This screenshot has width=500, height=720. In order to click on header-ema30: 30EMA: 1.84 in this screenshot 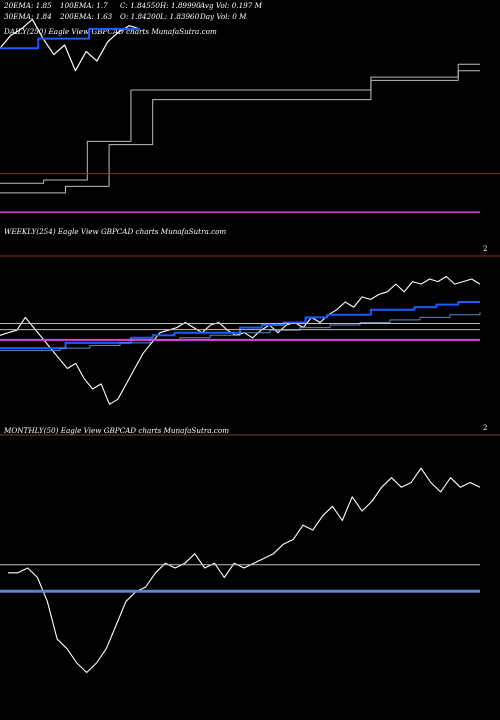, I will do `click(28, 16)`.